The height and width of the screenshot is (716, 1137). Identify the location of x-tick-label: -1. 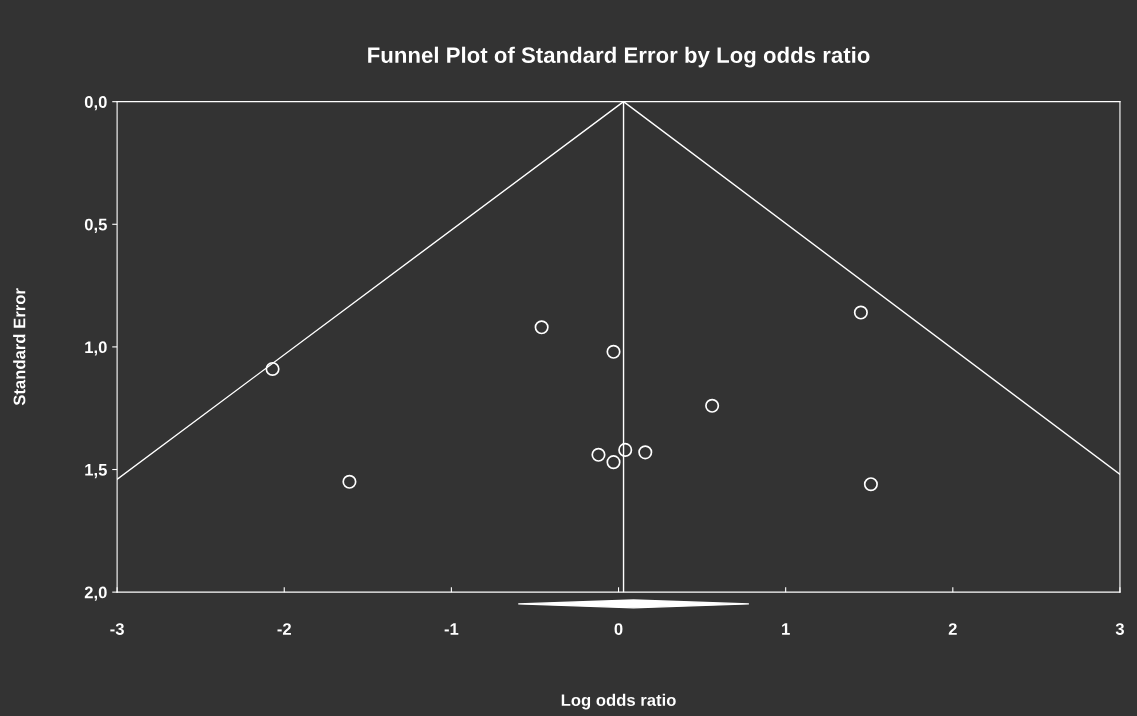
(451, 629).